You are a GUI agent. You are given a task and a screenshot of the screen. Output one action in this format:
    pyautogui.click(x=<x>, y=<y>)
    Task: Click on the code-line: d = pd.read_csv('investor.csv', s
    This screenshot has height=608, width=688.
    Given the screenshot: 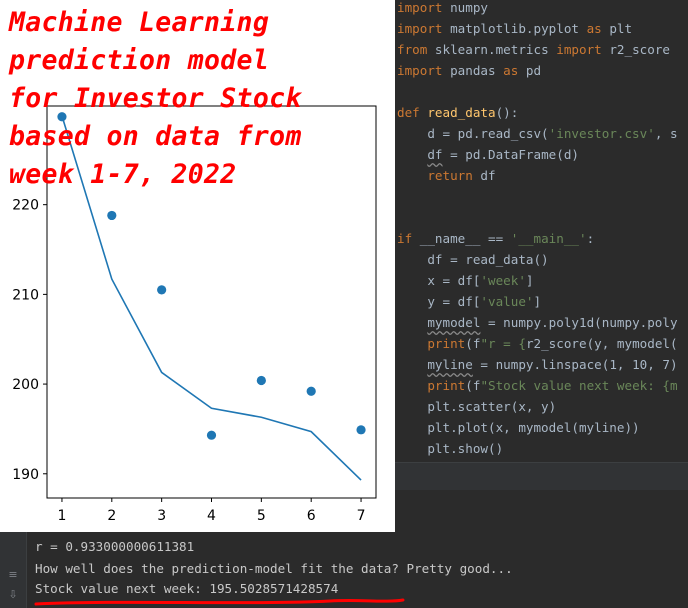 What is the action you would take?
    pyautogui.click(x=537, y=133)
    